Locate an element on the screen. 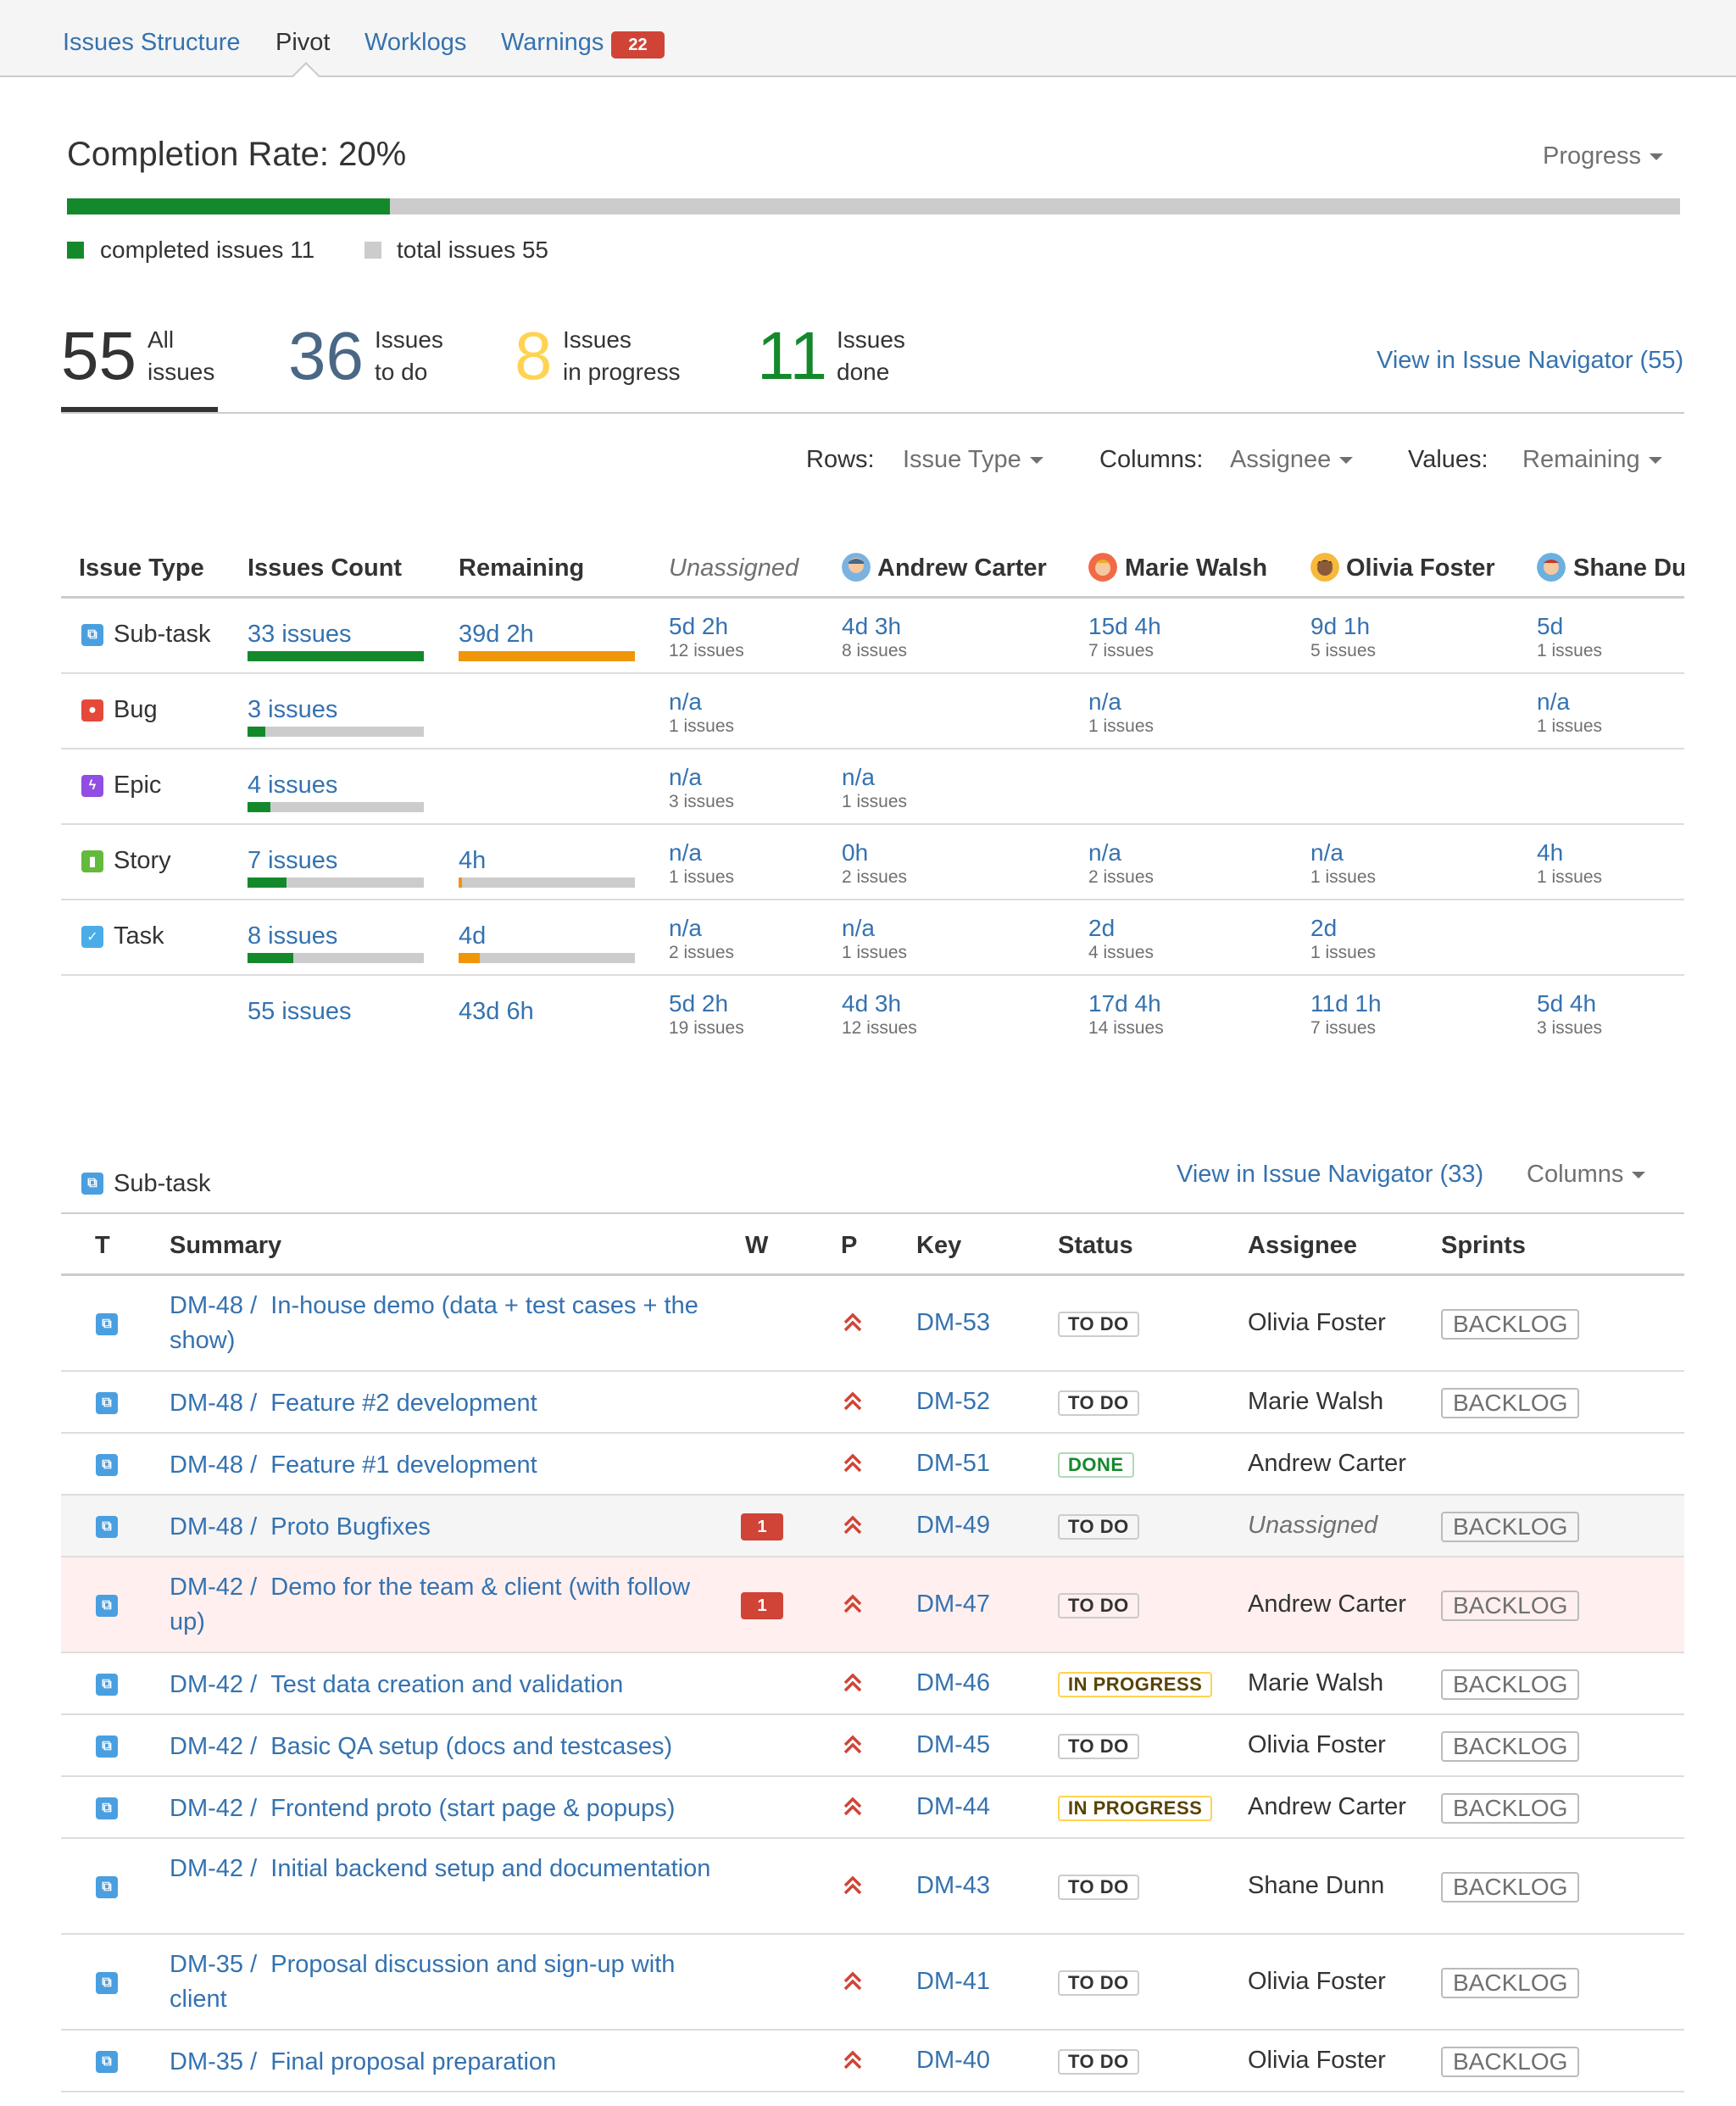 The image size is (1736, 2106). tab-worklogs: Worklogs is located at coordinates (415, 42).